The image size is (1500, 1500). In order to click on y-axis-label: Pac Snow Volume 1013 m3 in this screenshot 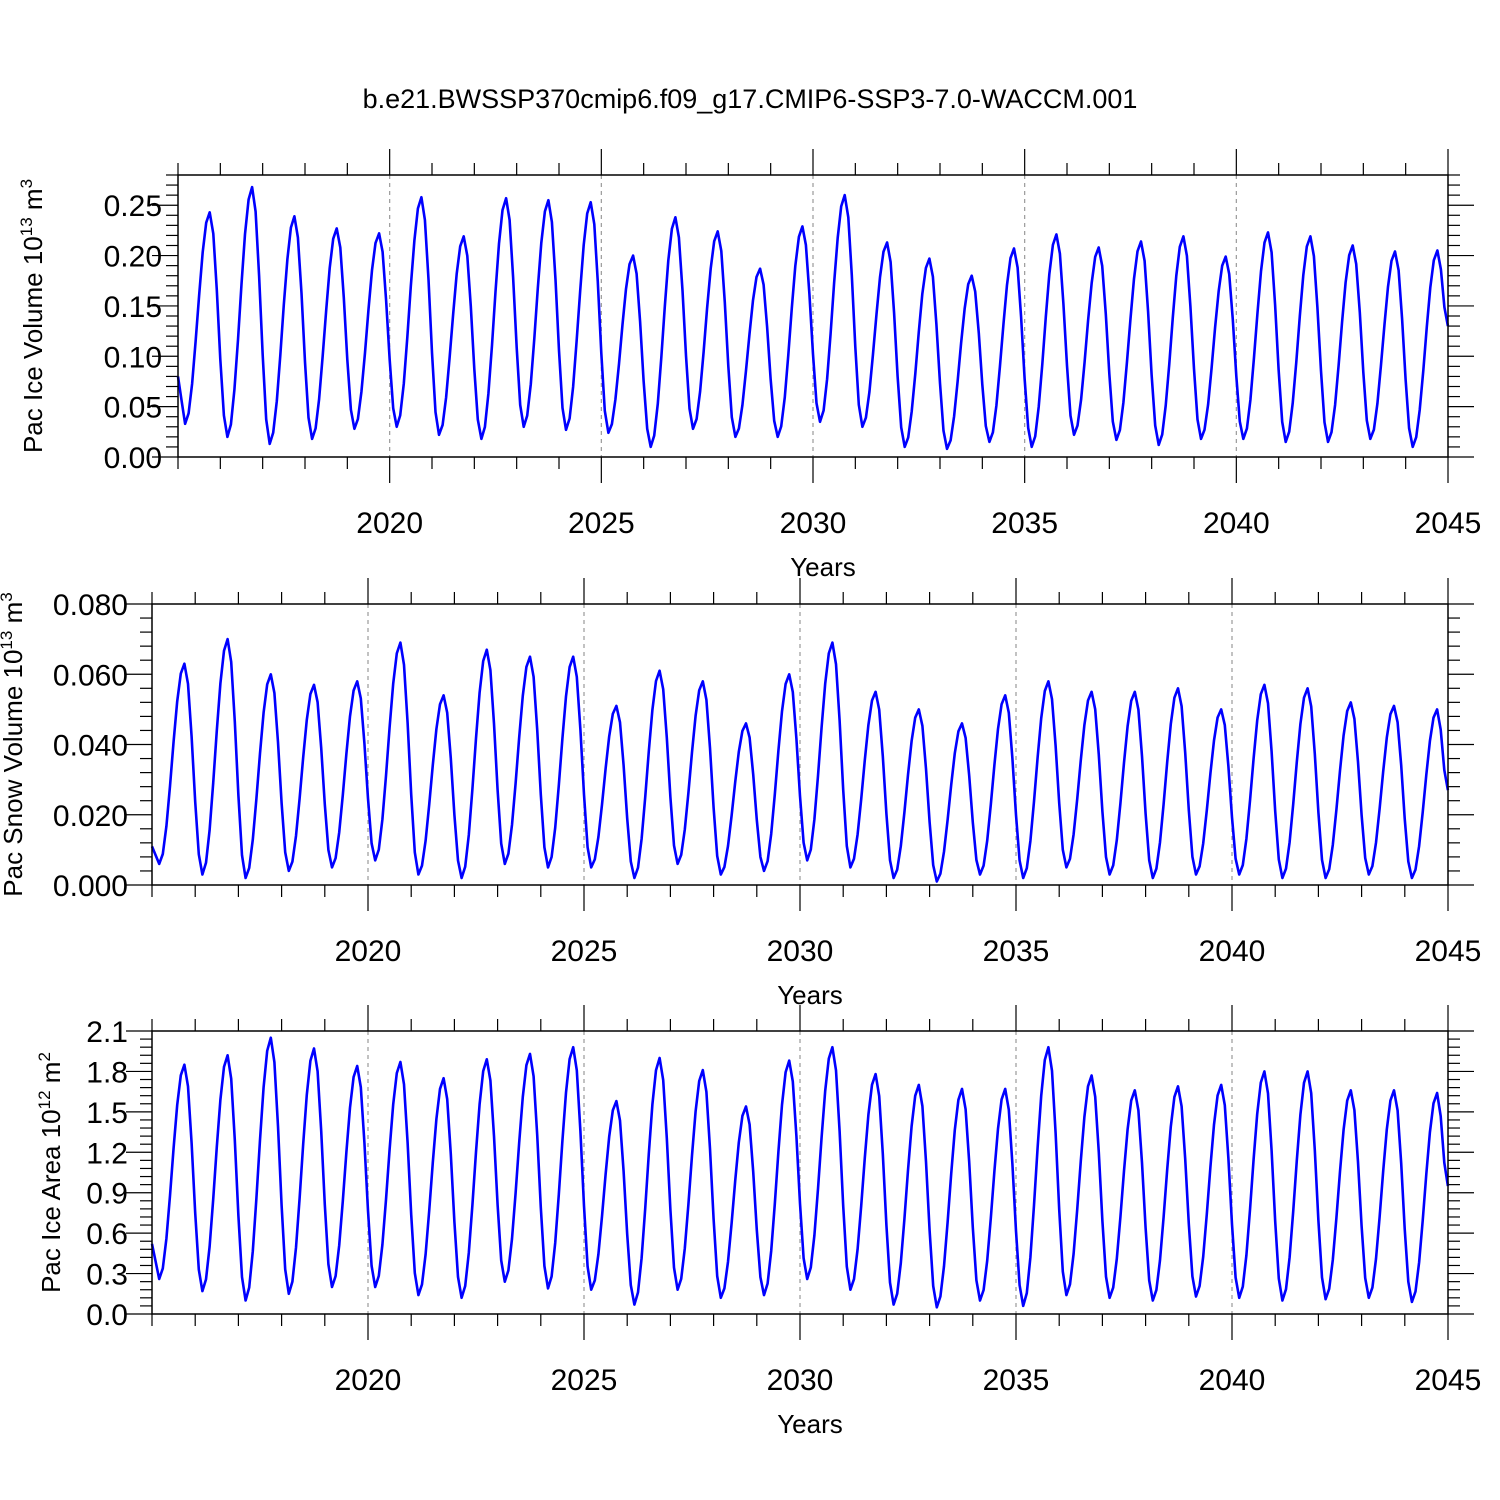, I will do `click(14, 744)`.